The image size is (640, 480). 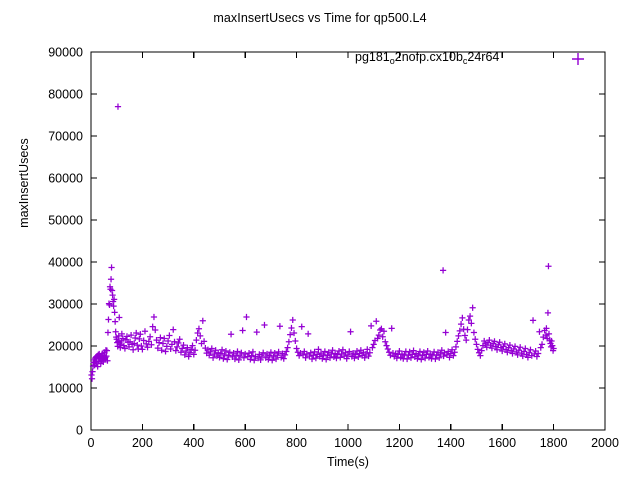 What do you see at coordinates (451, 443) in the screenshot?
I see `svg-text: 1400` at bounding box center [451, 443].